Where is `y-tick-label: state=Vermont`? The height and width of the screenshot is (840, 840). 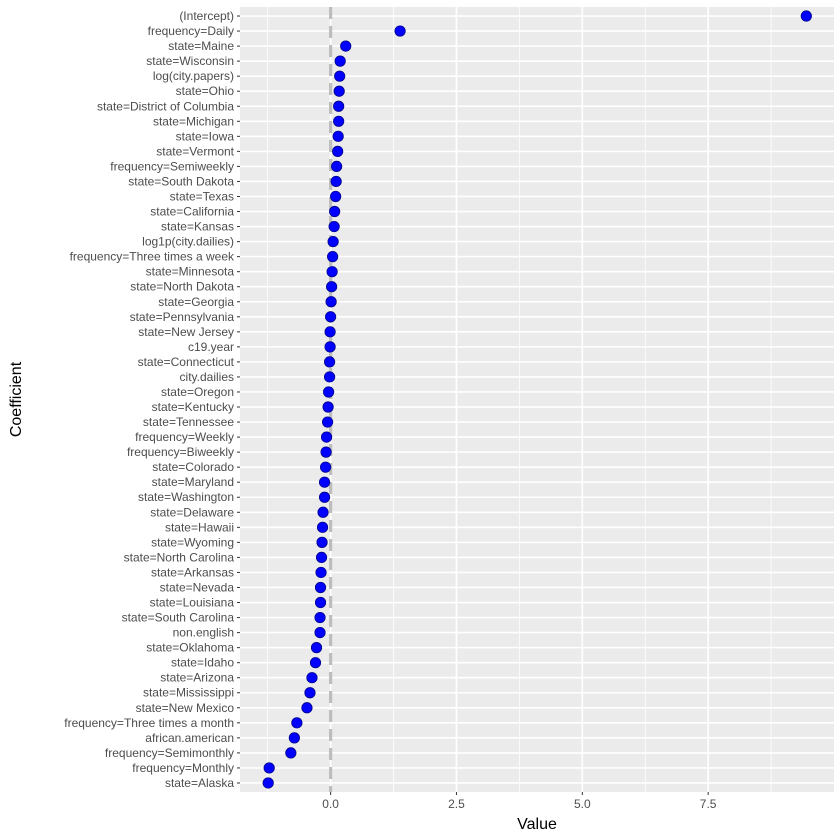 y-tick-label: state=Vermont is located at coordinates (195, 151).